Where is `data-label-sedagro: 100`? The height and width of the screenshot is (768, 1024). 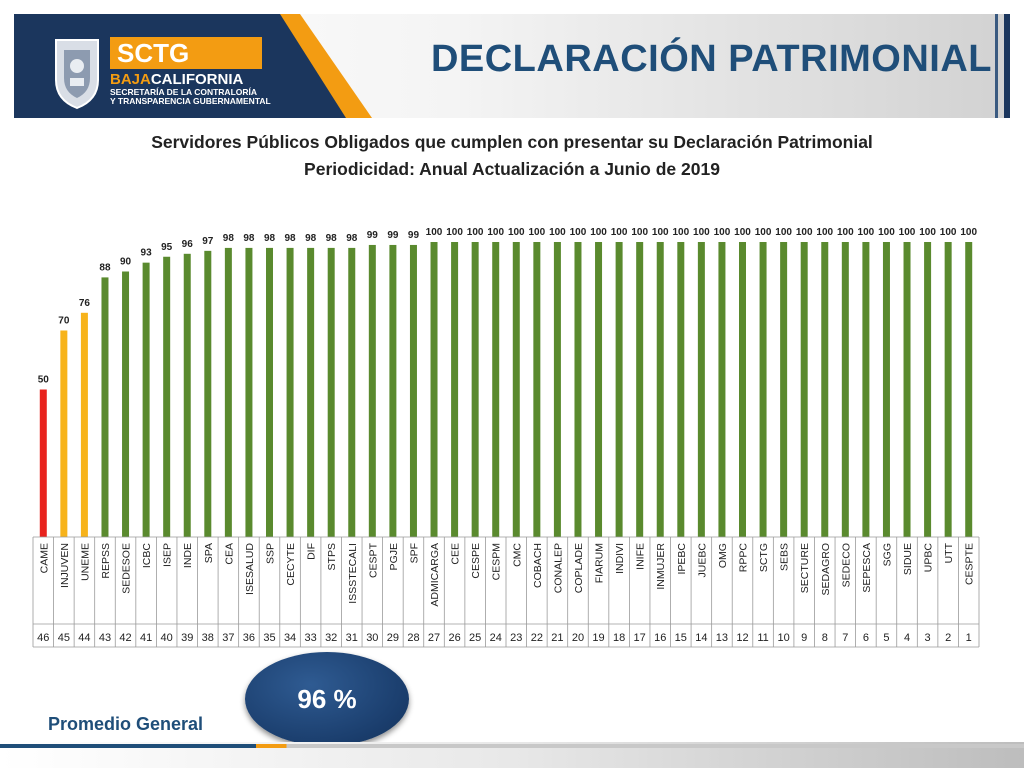 data-label-sedagro: 100 is located at coordinates (824, 232).